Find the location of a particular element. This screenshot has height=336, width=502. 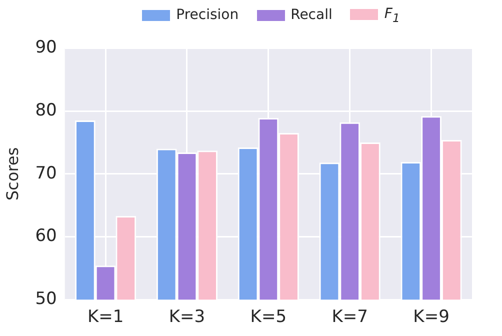

x-tick-label: K=9 is located at coordinates (431, 317).